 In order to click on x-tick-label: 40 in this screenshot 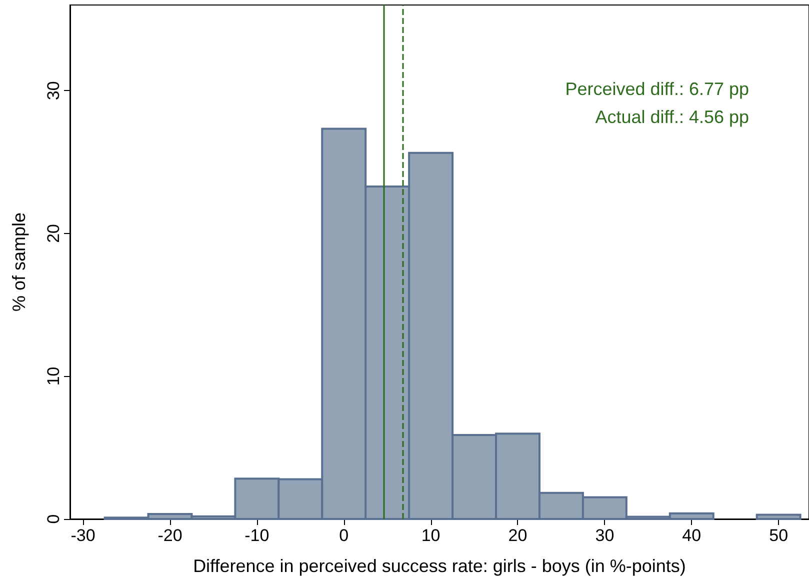, I will do `click(692, 535)`.